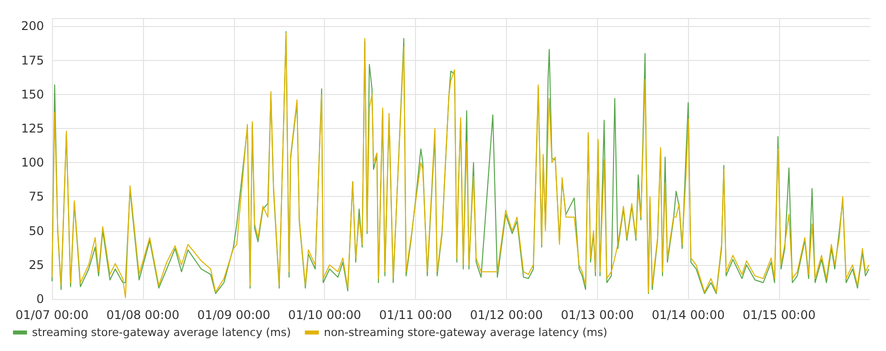  Describe the element at coordinates (688, 315) in the screenshot. I see `x-tick-label: 01/14 00:00` at that location.